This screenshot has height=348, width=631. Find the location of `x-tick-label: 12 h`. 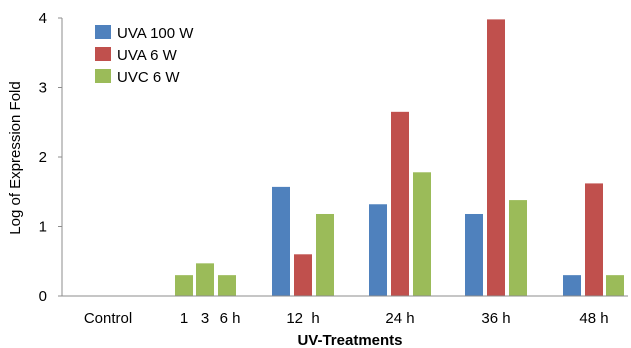

x-tick-label: 12 h is located at coordinates (302, 318).